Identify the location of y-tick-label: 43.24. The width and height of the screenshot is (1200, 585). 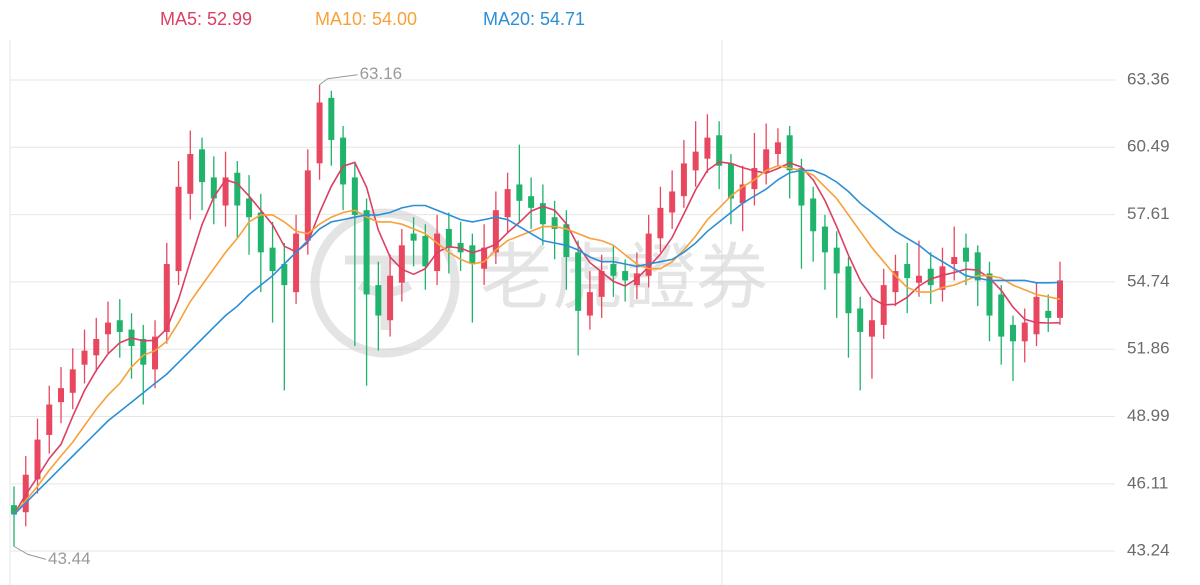
(1148, 550).